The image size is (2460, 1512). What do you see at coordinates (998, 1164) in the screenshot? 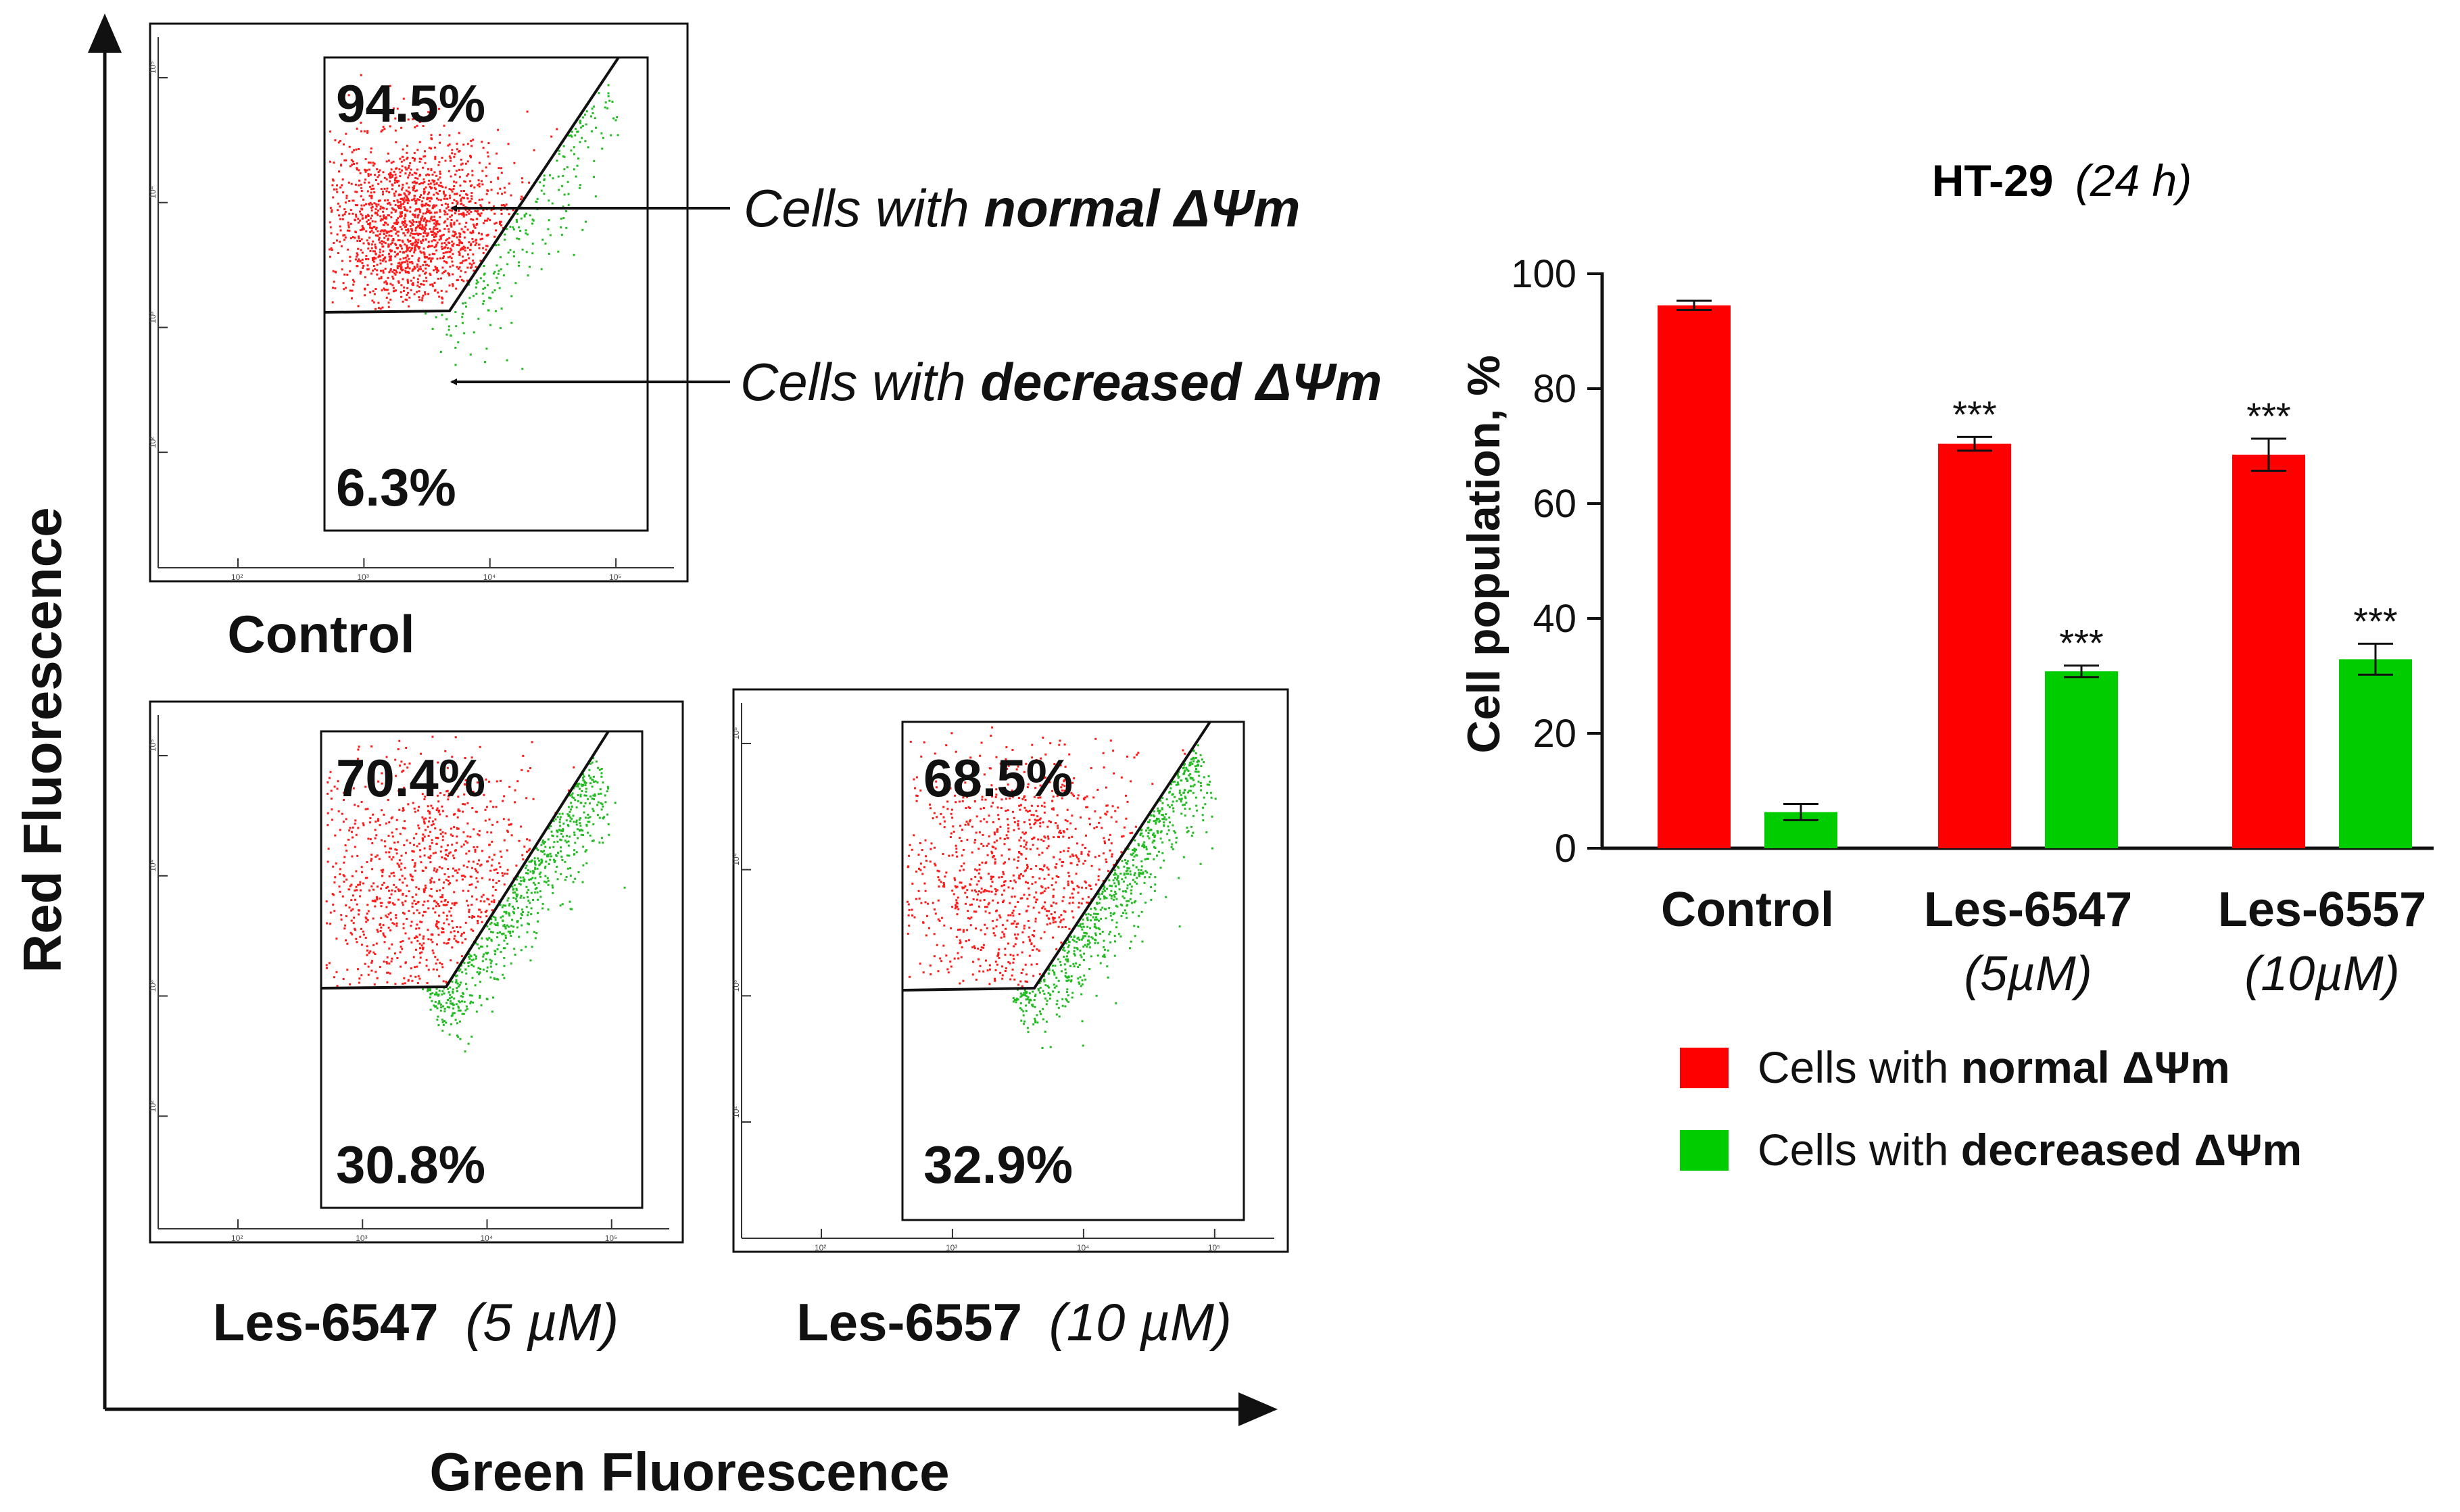
I see `lower-percent: 32.9%` at bounding box center [998, 1164].